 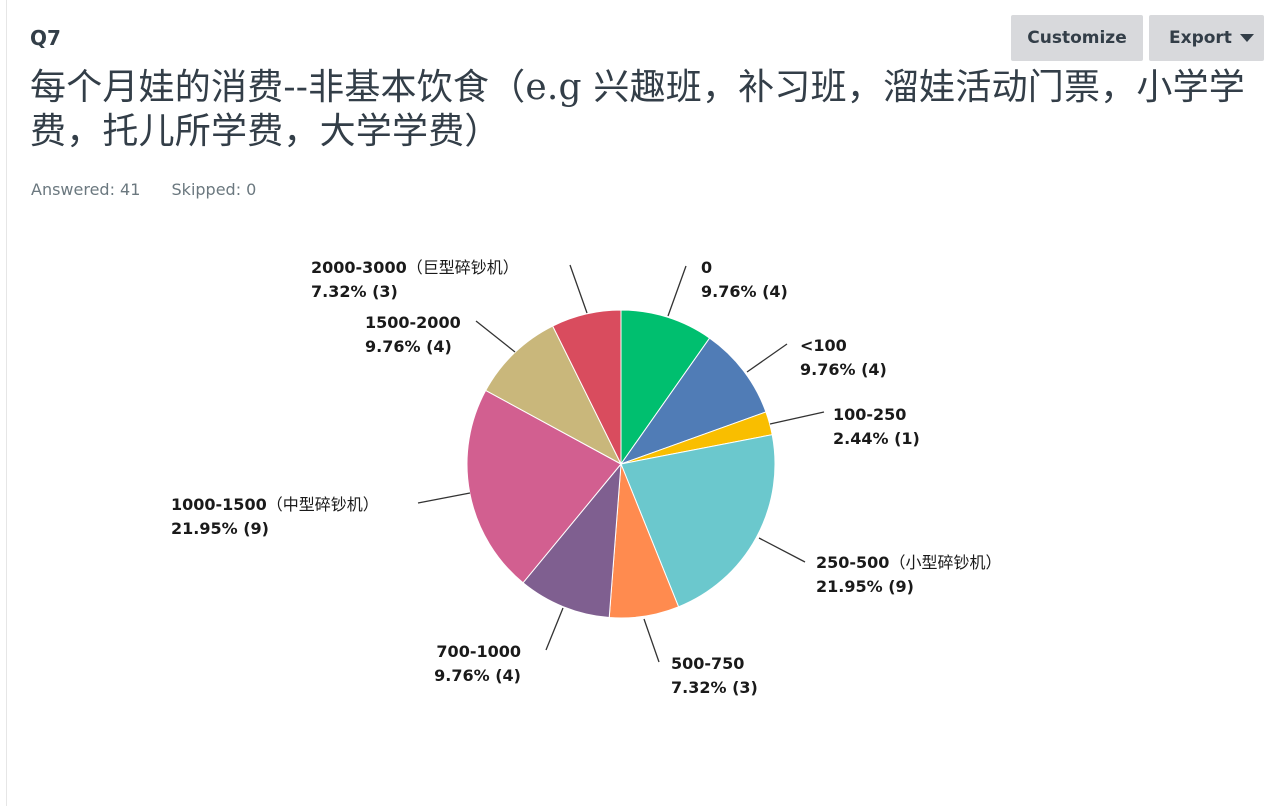 What do you see at coordinates (1077, 38) in the screenshot?
I see `customize-button: Customize` at bounding box center [1077, 38].